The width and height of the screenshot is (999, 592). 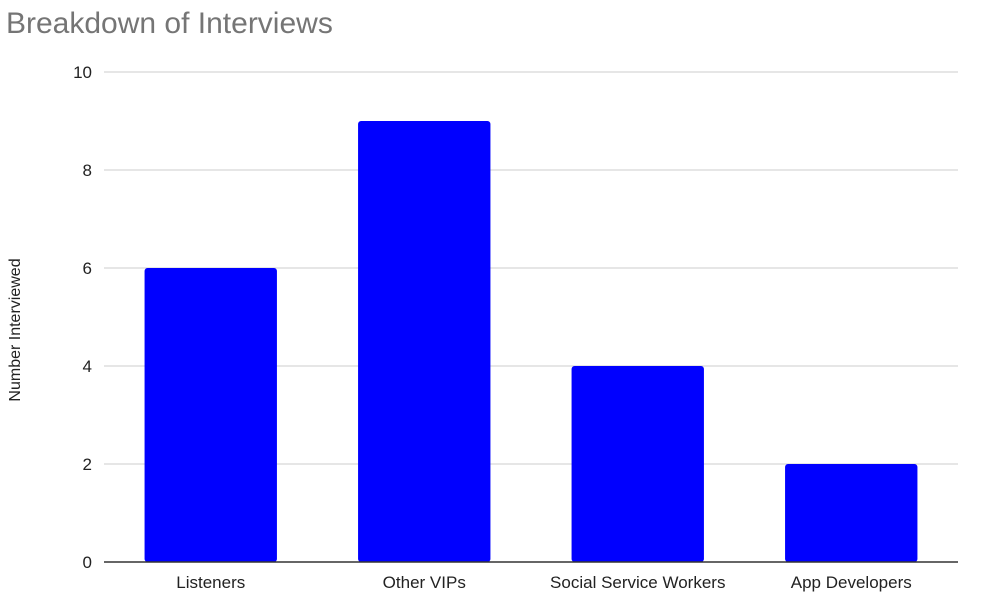 I want to click on y-axis-ticks: 0 2 4 6 8 10, so click(x=82, y=317).